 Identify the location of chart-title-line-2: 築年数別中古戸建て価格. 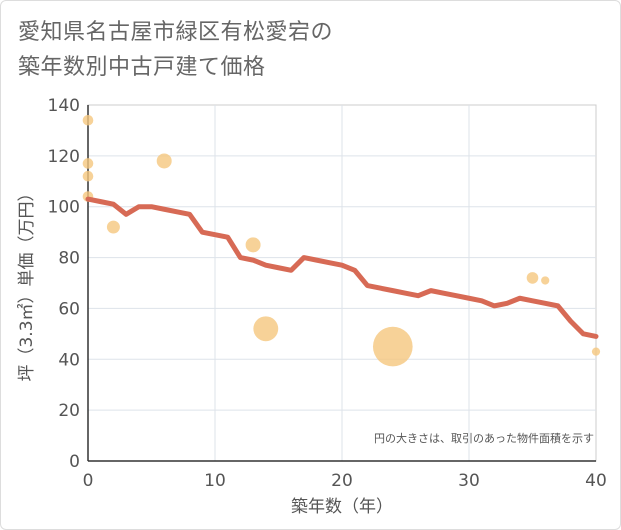
(142, 67).